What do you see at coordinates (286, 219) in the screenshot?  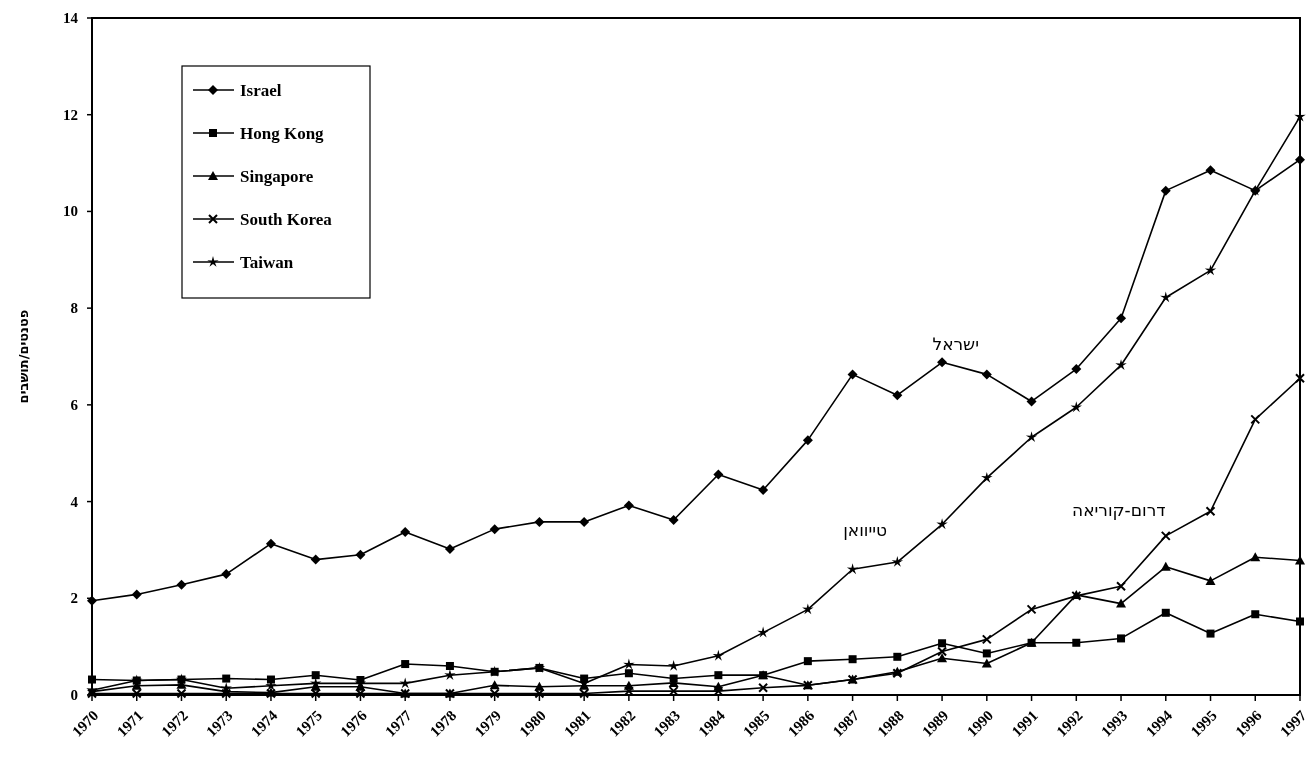 I see `legend-label: South Korea` at bounding box center [286, 219].